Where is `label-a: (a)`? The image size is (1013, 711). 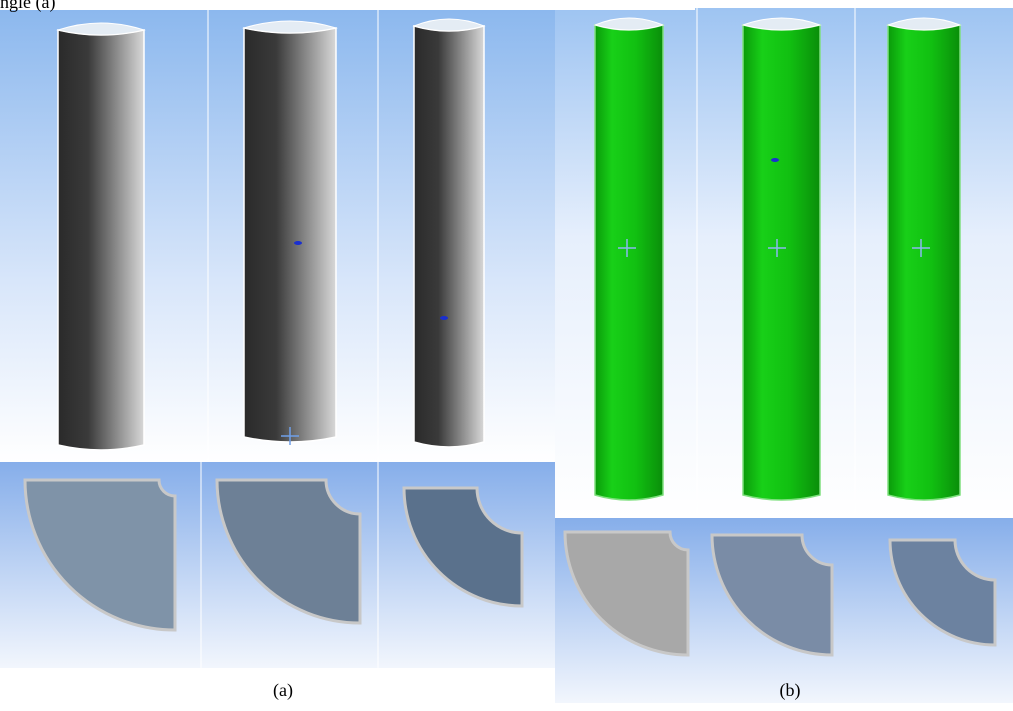 label-a: (a) is located at coordinates (283, 690).